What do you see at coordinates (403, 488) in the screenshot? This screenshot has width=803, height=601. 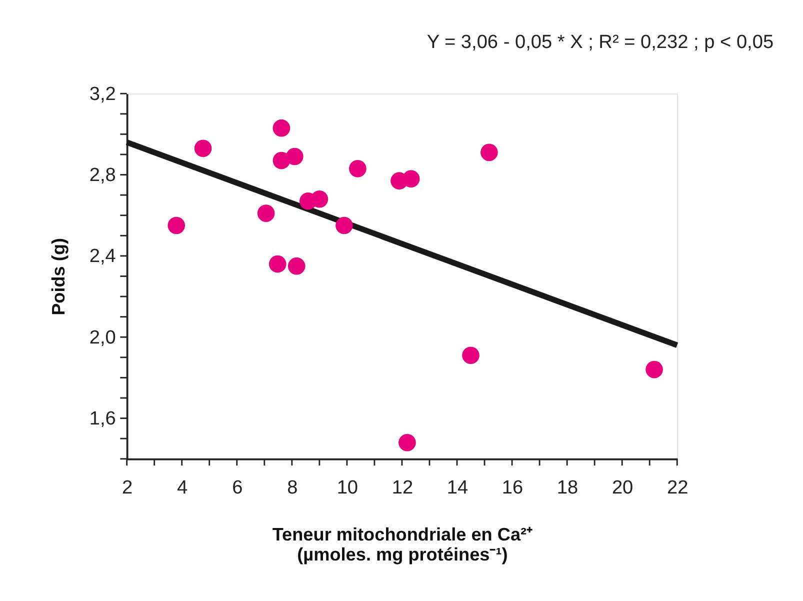 I see `x-tick-label: 12` at bounding box center [403, 488].